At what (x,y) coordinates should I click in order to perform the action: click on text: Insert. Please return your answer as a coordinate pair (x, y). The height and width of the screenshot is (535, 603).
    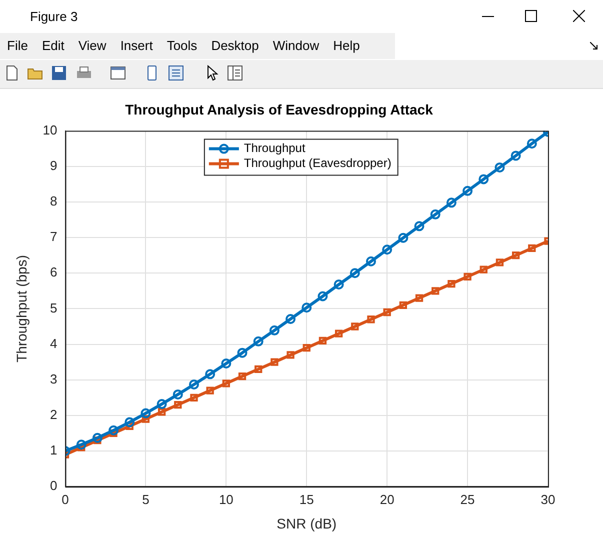
    Looking at the image, I should click on (136, 45).